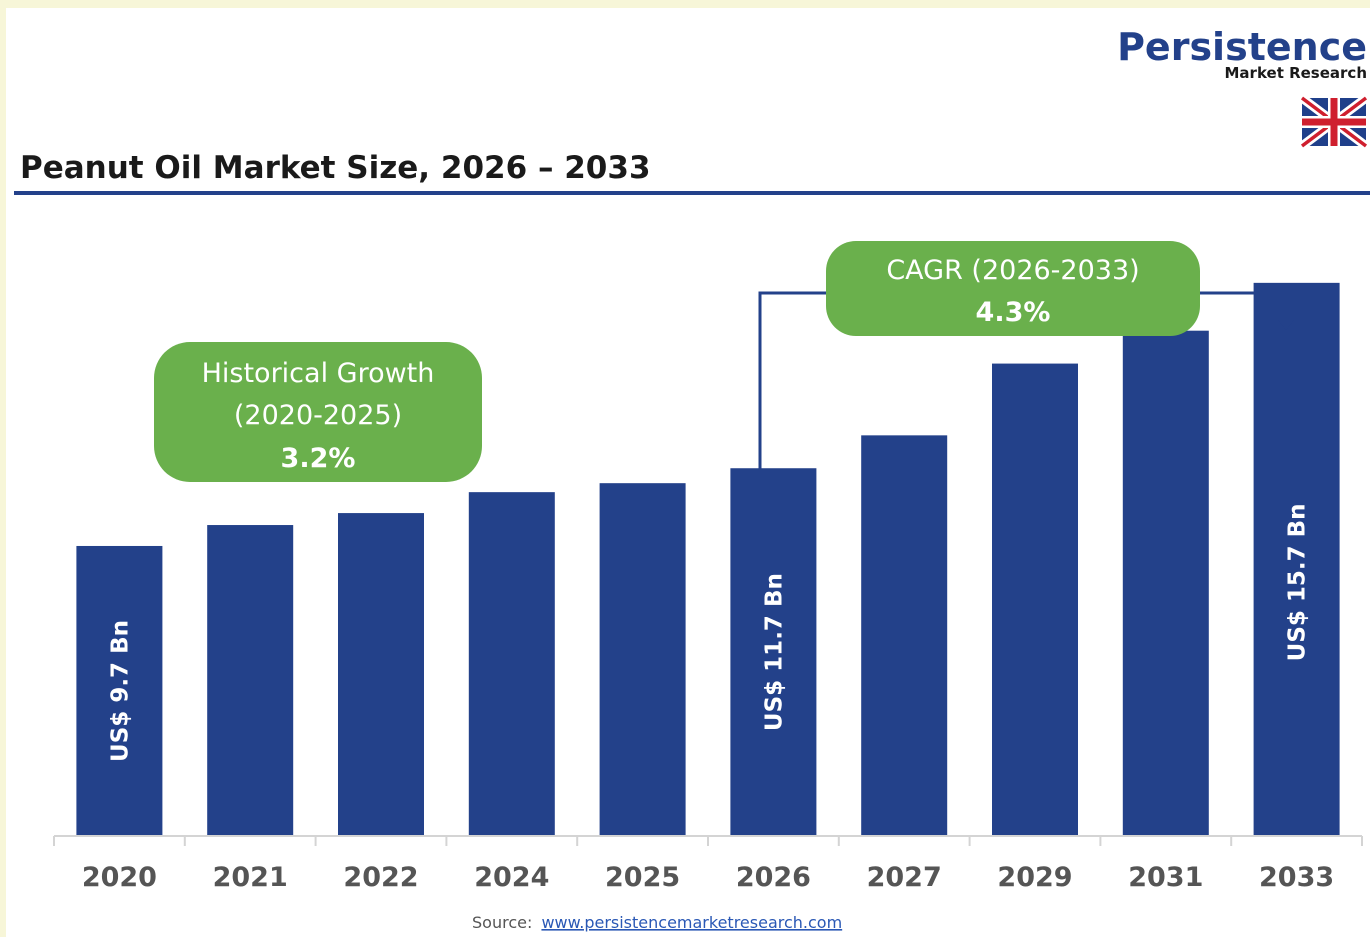 The image size is (1370, 937). Describe the element at coordinates (1013, 312) in the screenshot. I see `cagr-value: 4.3%` at that location.